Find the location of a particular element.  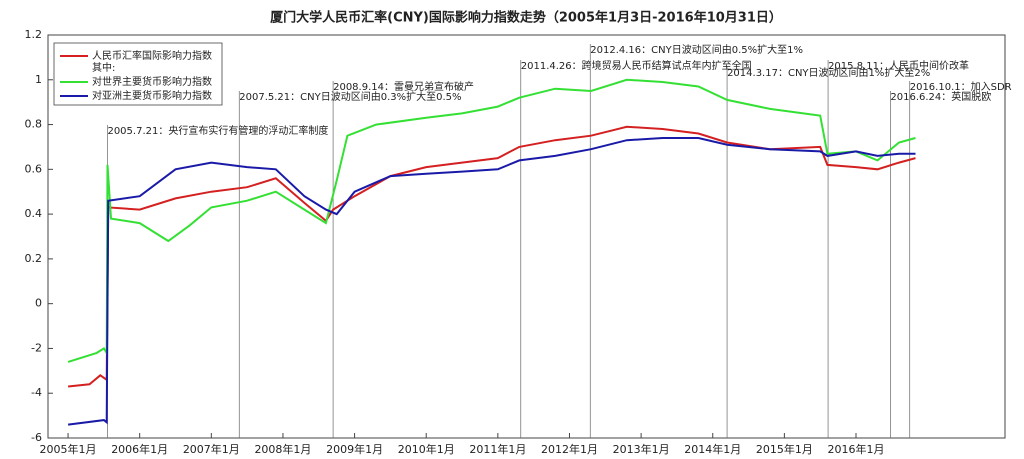

annotation-label: 2011.4.26：跨境贸易人民币结算试点年内扩至全国 is located at coordinates (636, 65).